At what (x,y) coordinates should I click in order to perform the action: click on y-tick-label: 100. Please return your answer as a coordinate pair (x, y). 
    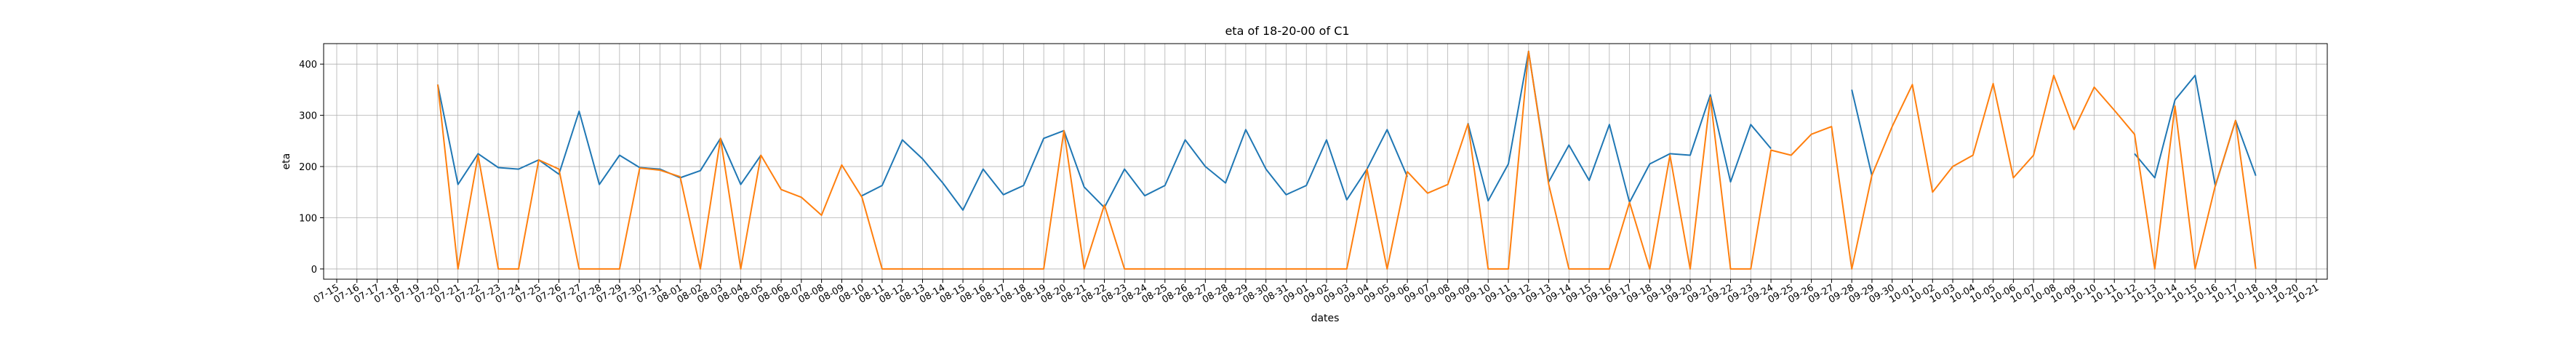
    Looking at the image, I should click on (308, 218).